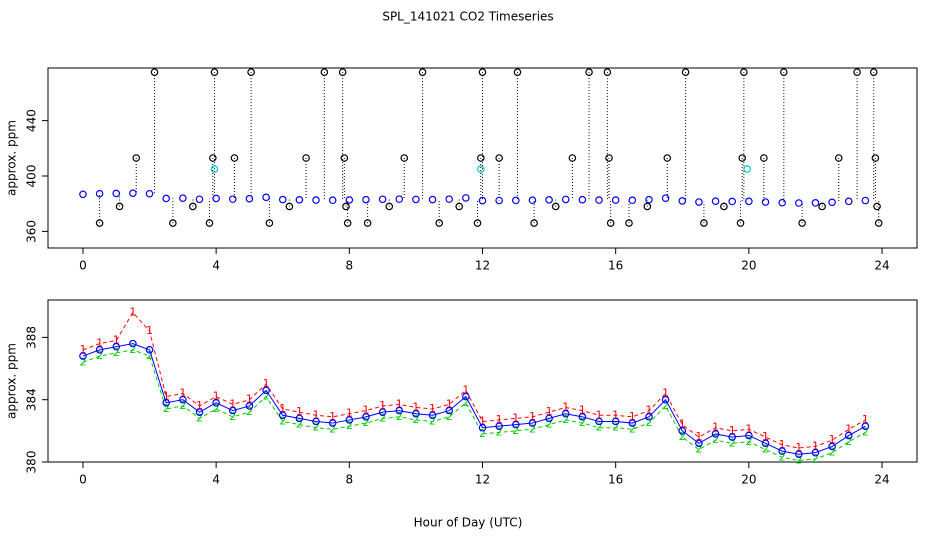 The height and width of the screenshot is (540, 936). Describe the element at coordinates (32, 231) in the screenshot. I see `y-tick-label: 360` at that location.